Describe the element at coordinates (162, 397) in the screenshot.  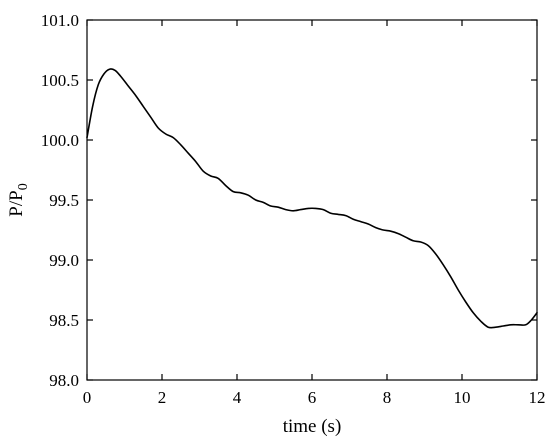
I see `x-tick-label-2: 2` at that location.